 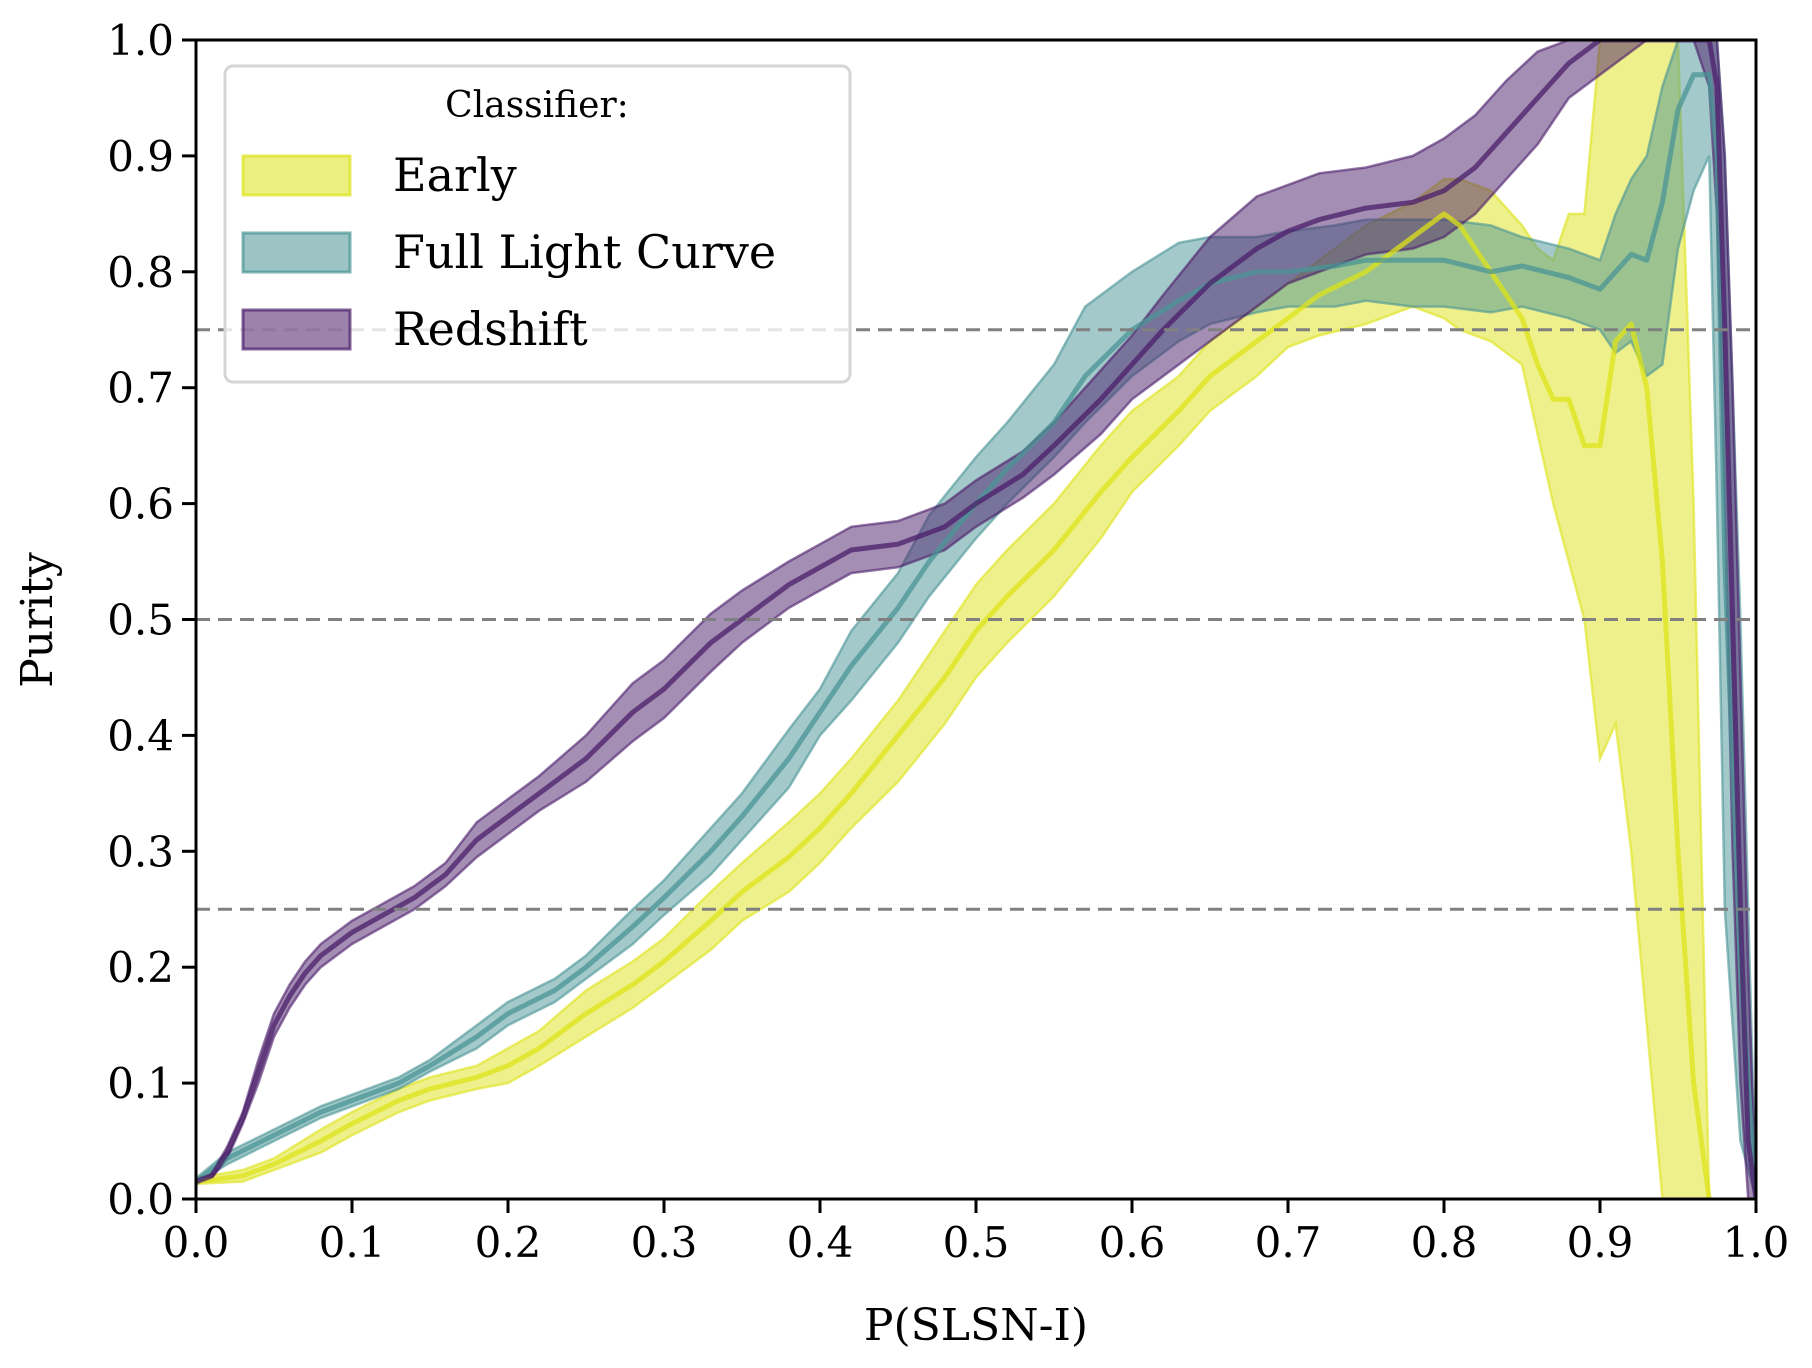 I want to click on legend-entry-early: Early, so click(x=379, y=175).